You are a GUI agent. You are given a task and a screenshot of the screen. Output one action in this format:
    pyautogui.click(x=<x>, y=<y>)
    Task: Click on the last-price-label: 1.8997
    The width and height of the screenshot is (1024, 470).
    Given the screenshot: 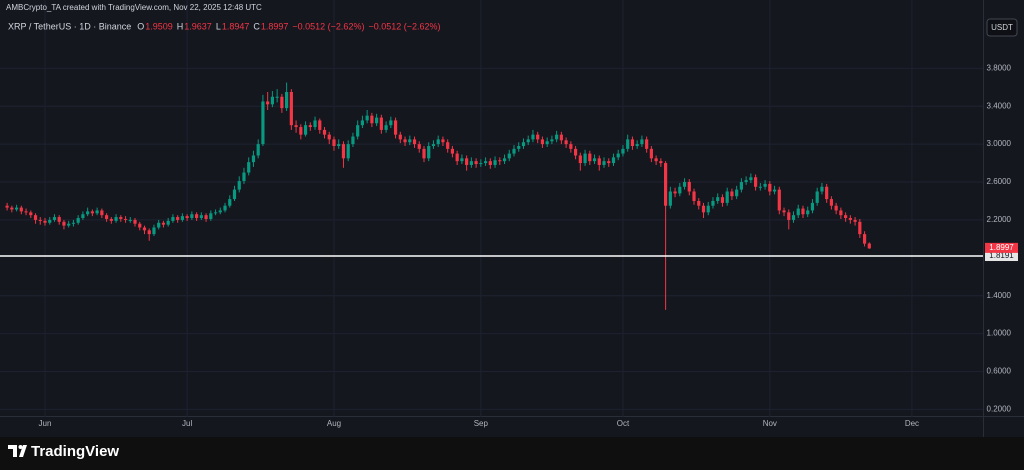 What is the action you would take?
    pyautogui.click(x=1001, y=247)
    